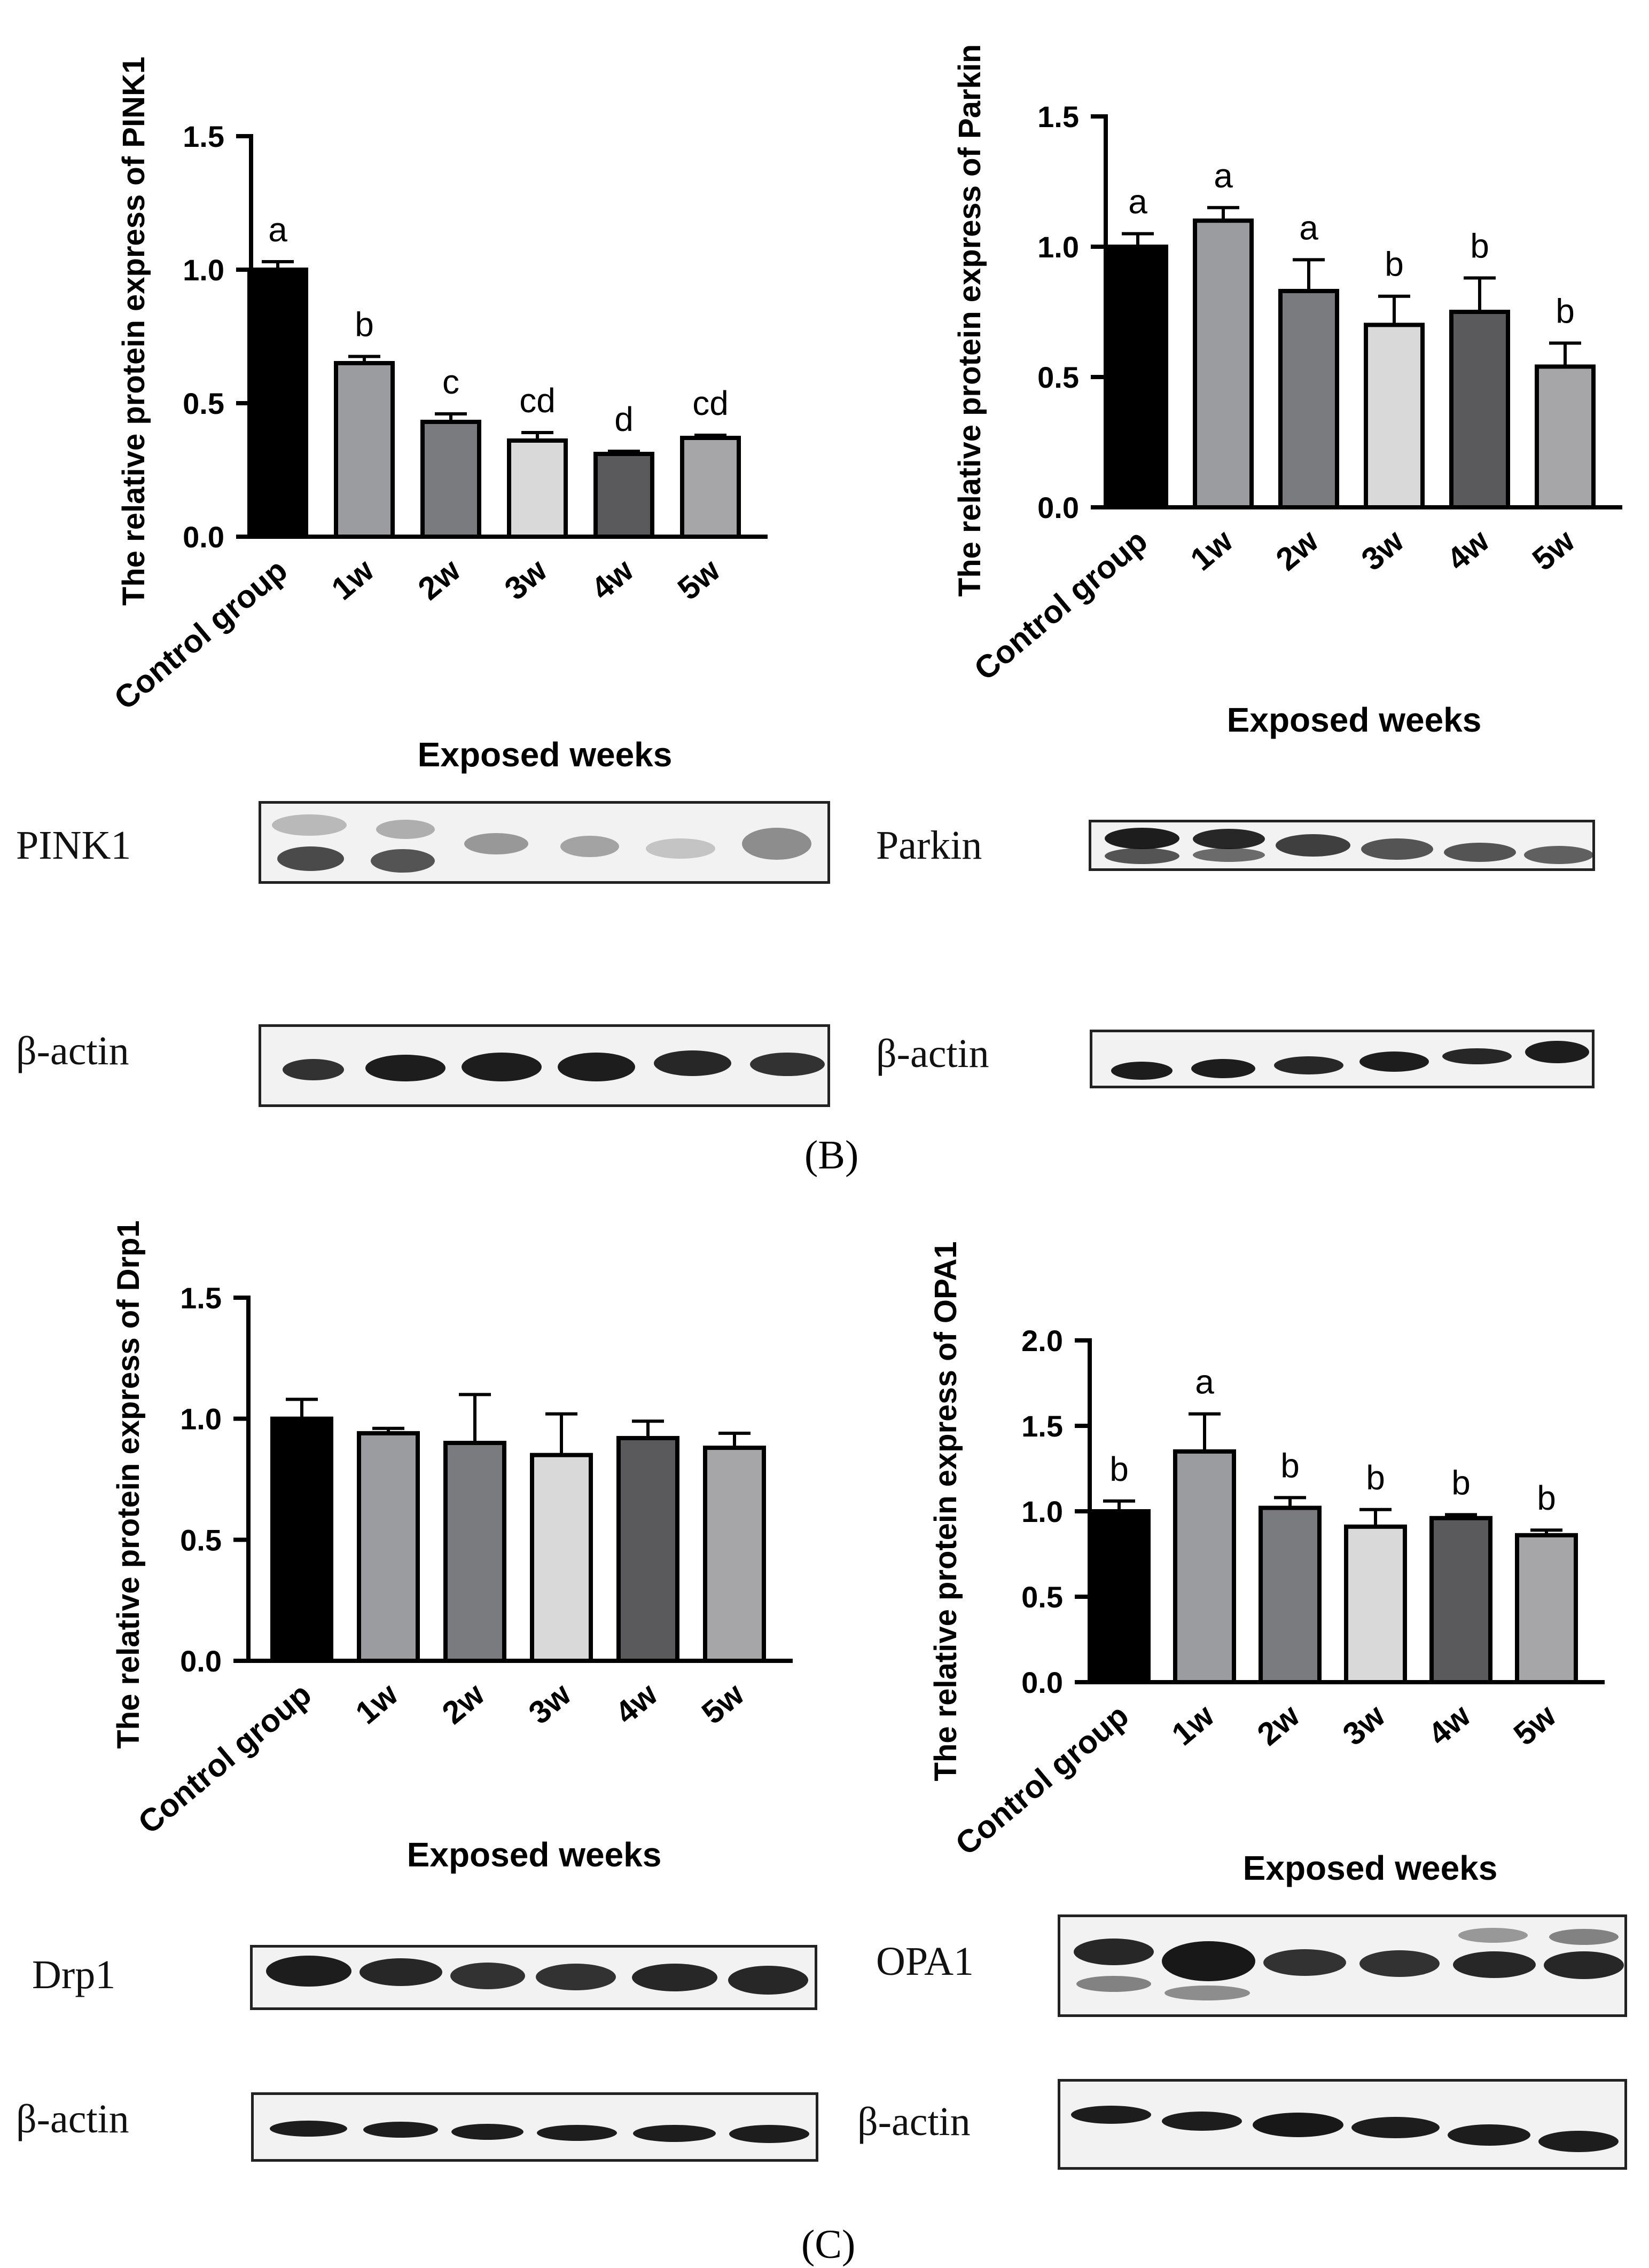 This screenshot has height=2268, width=1649. What do you see at coordinates (945, 1511) in the screenshot?
I see `y-axis-label: The relative protein express of OPA1` at bounding box center [945, 1511].